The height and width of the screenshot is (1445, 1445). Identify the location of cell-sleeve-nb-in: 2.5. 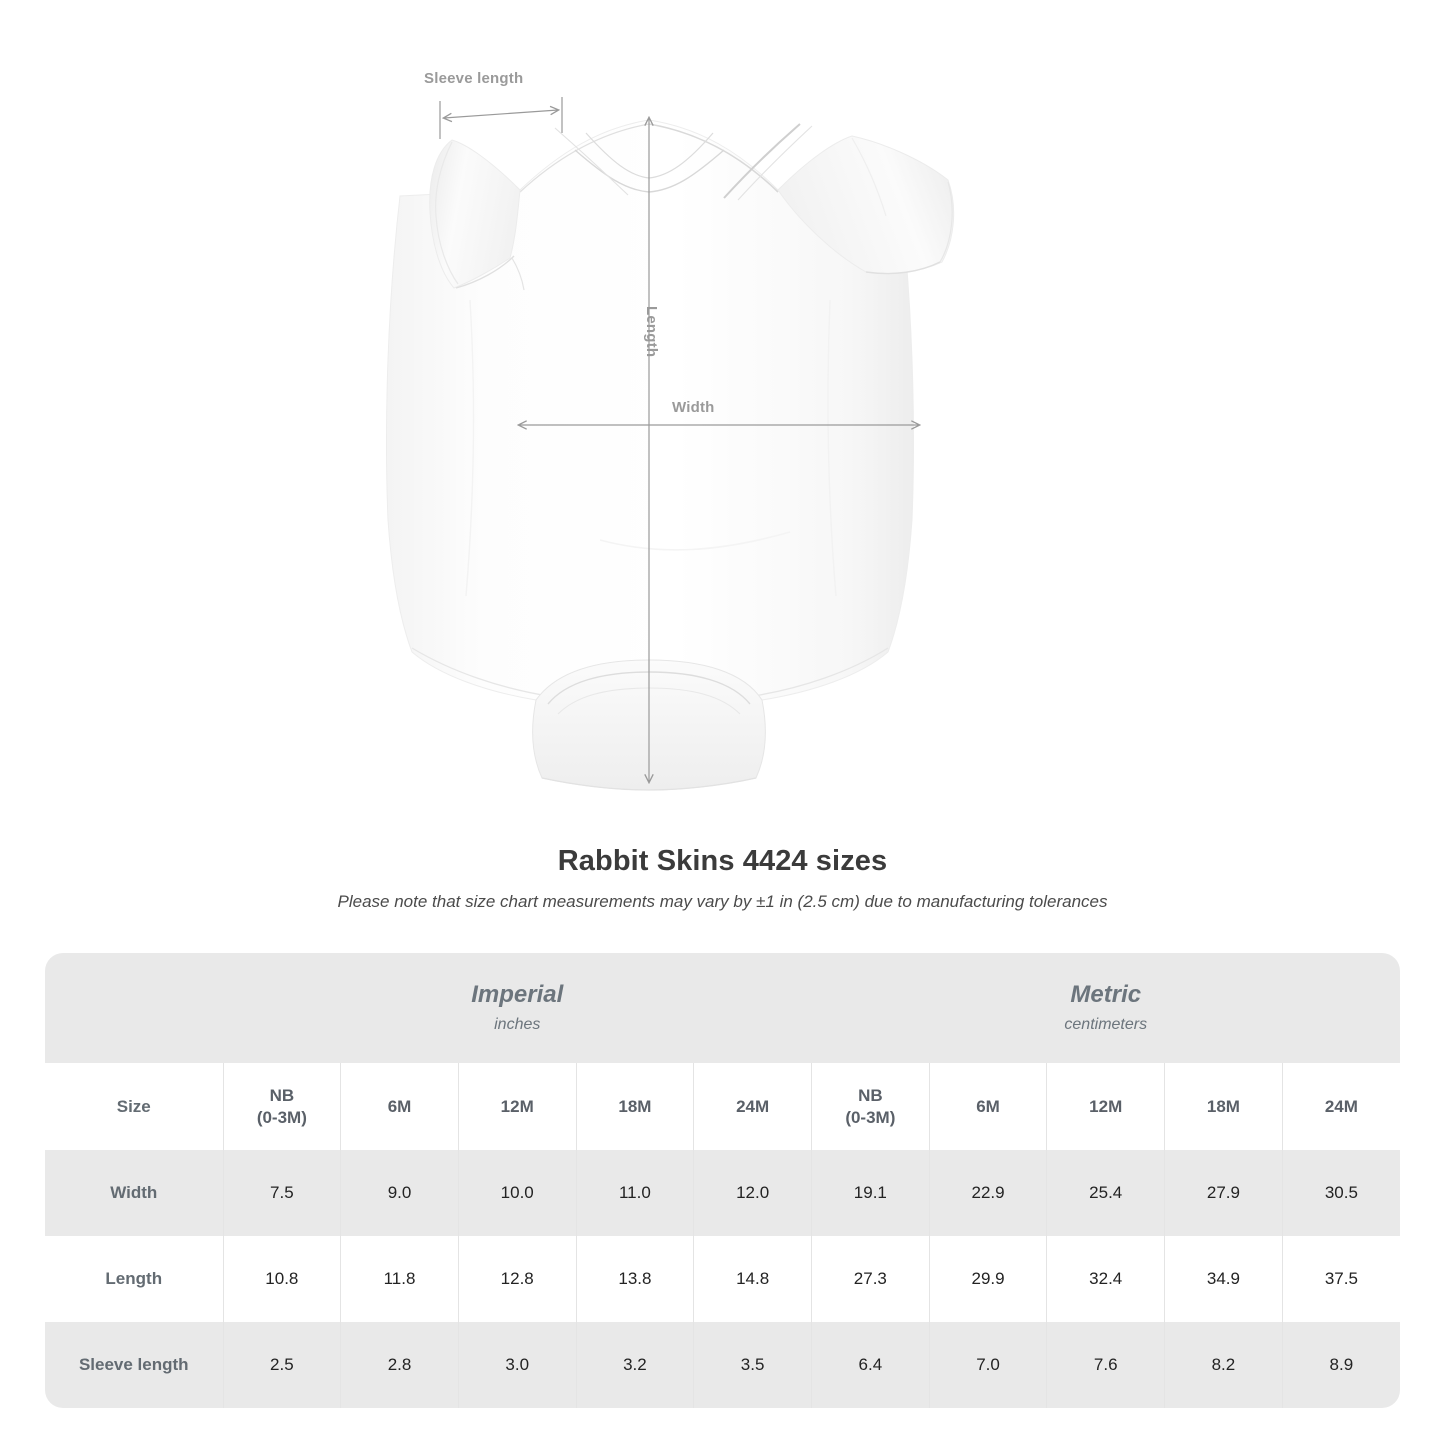
(282, 1365).